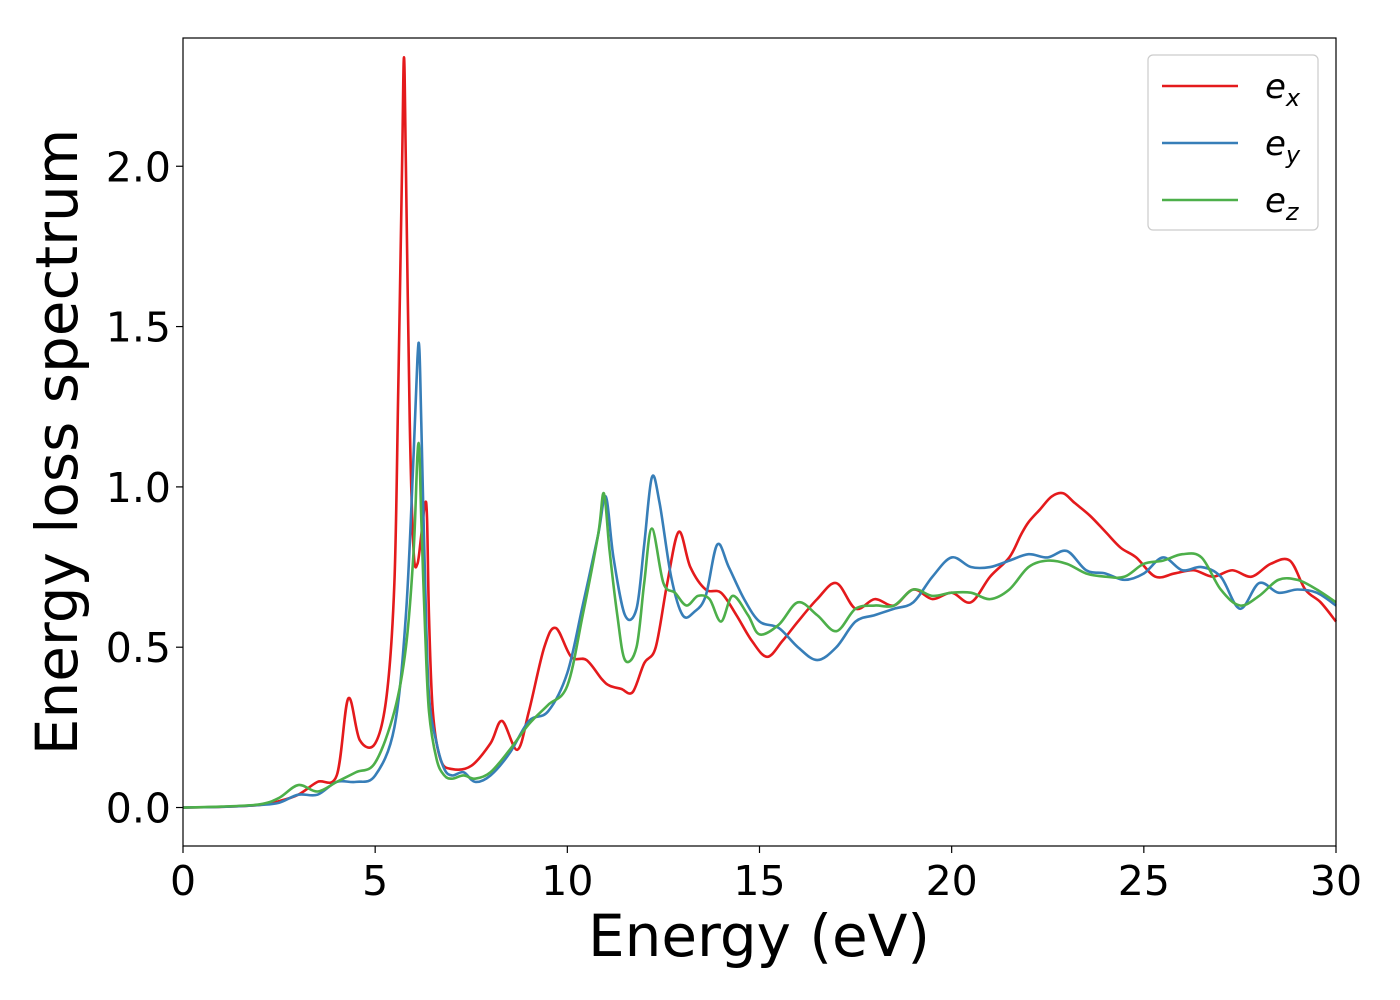 This screenshot has width=1400, height=1000. I want to click on y-tick-label: 0.5, so click(138, 648).